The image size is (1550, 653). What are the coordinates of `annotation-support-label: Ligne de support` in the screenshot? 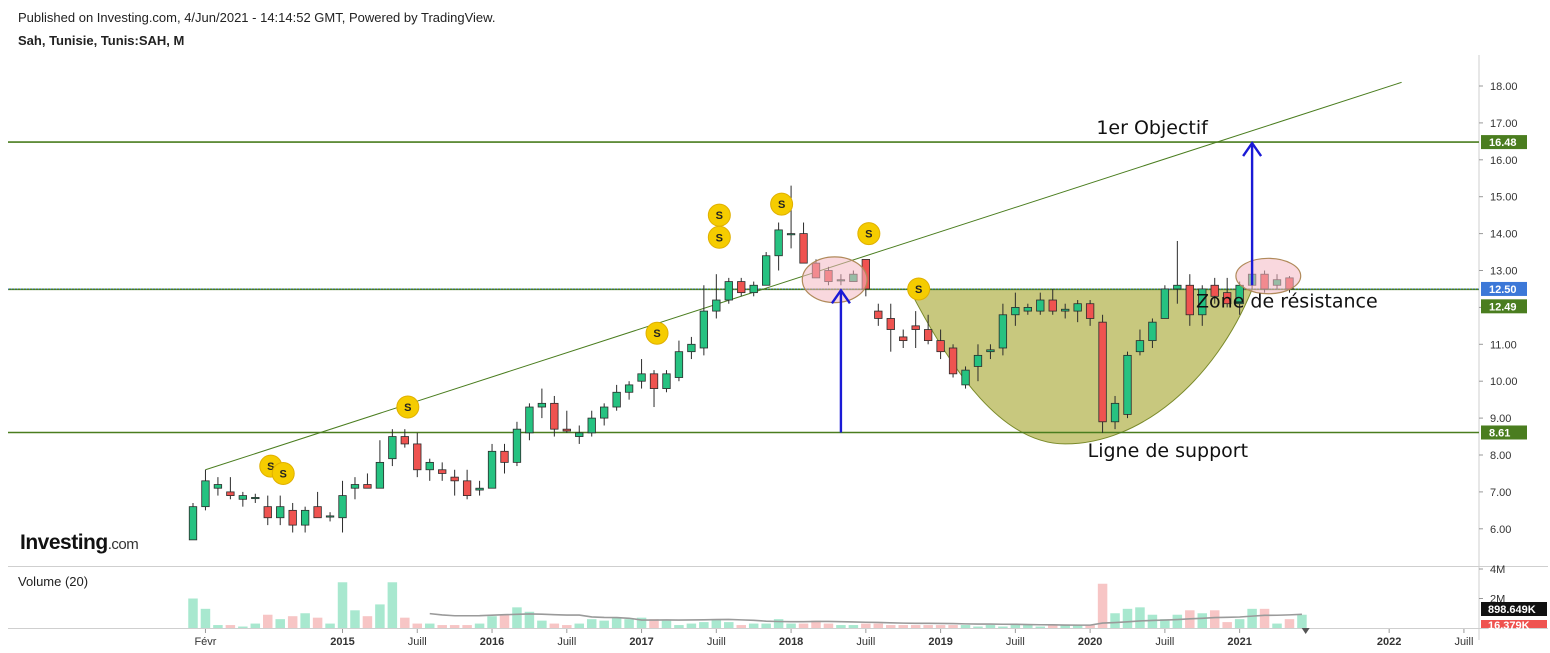 It's located at (1168, 451).